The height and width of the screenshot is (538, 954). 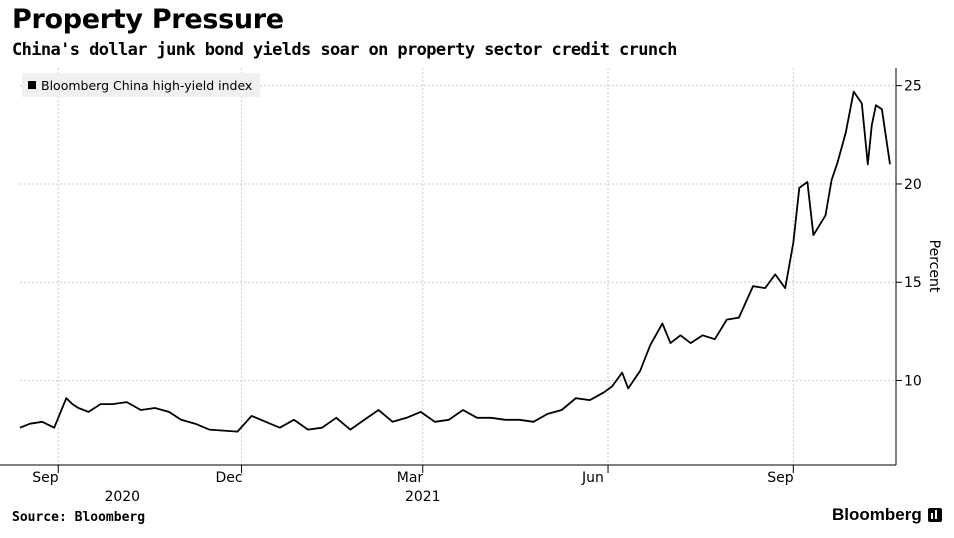 I want to click on x-year-label: 2021, so click(x=423, y=497).